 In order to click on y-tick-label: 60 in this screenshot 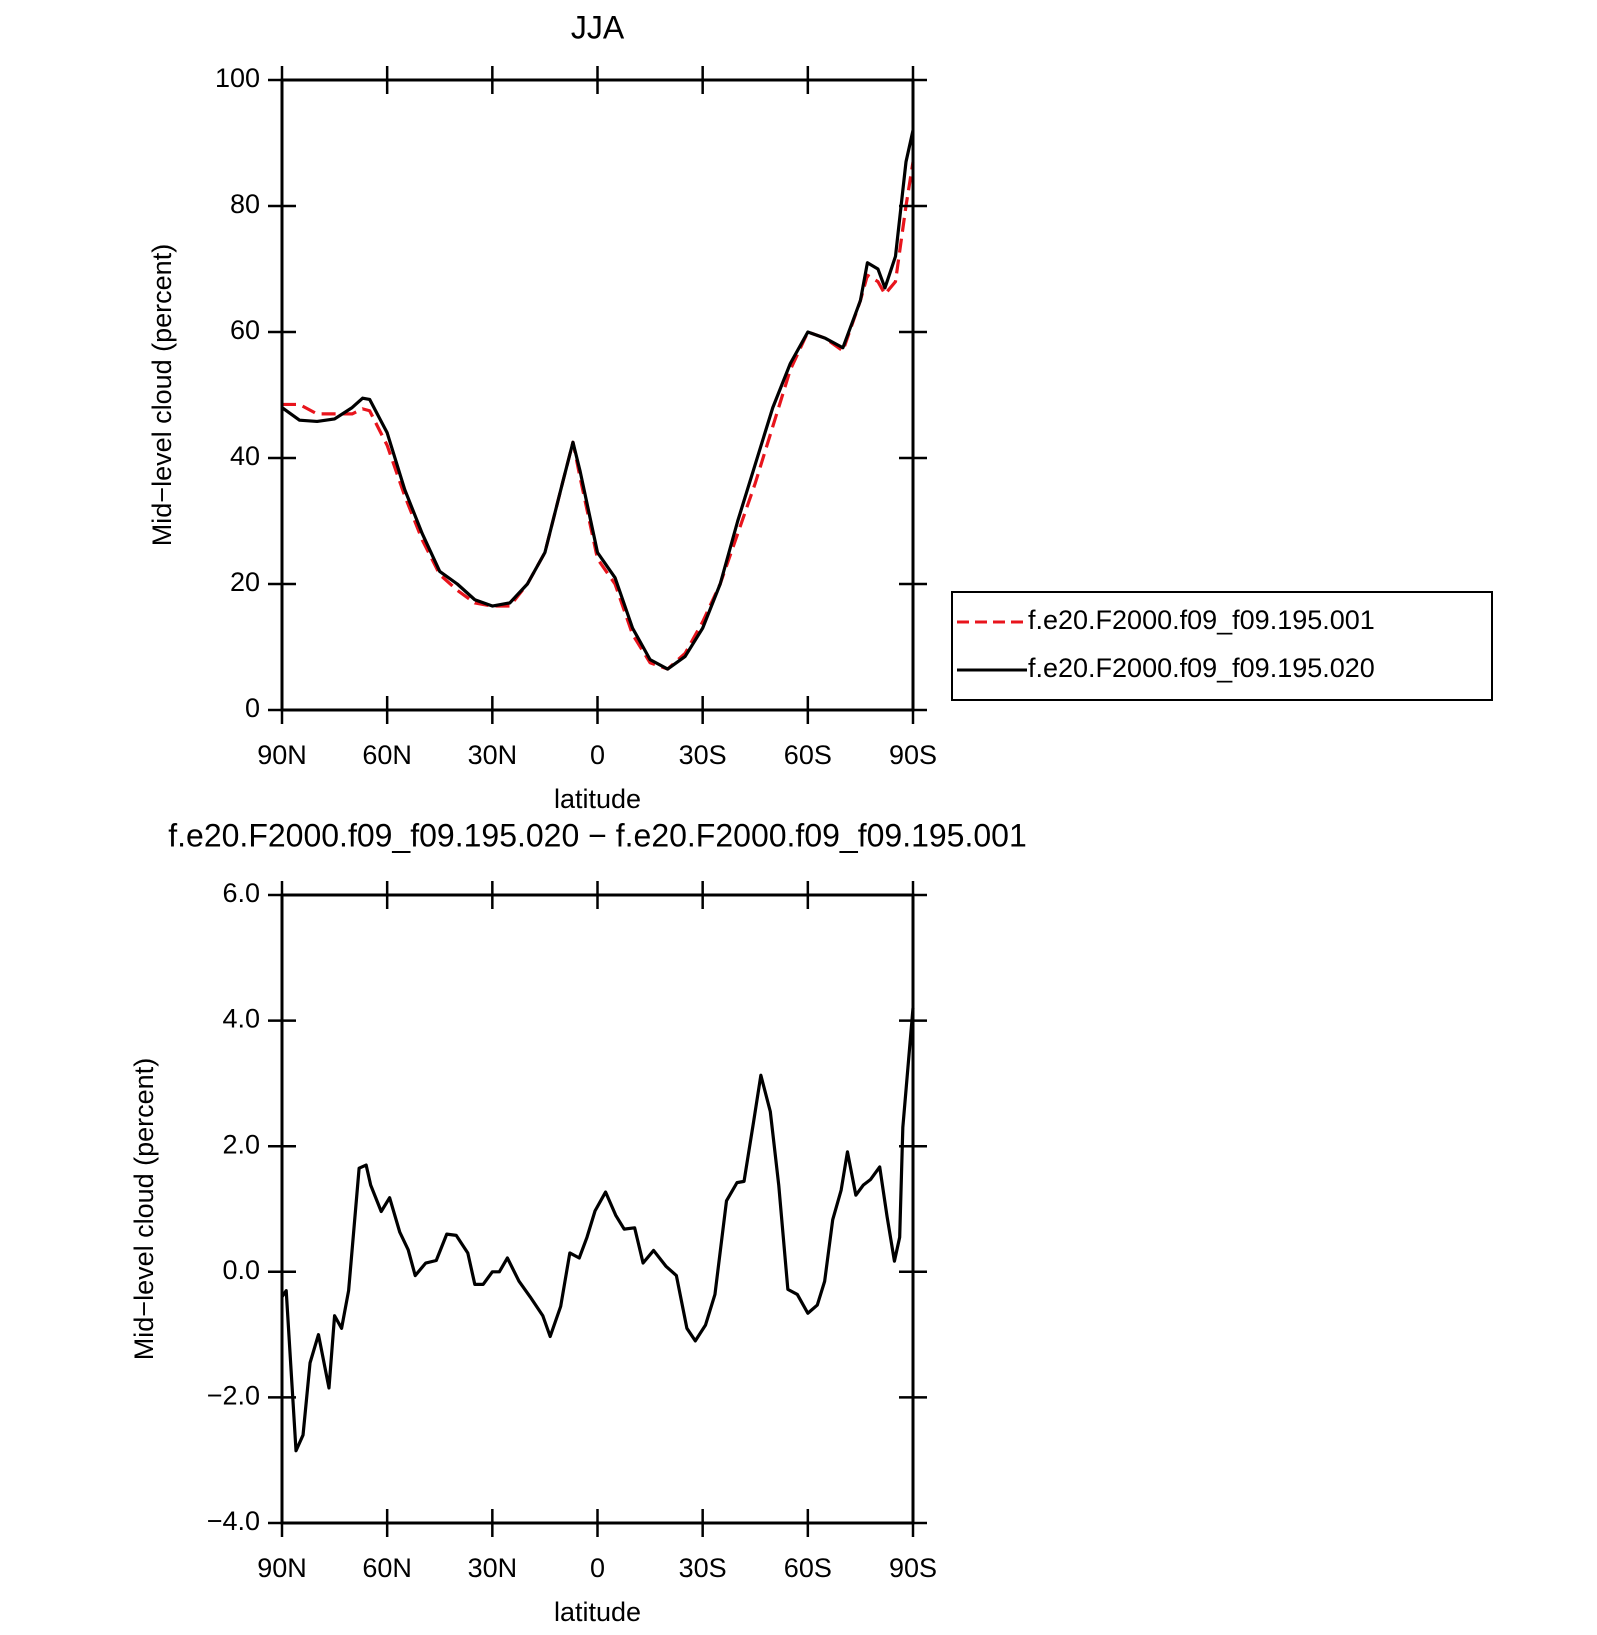, I will do `click(245, 330)`.